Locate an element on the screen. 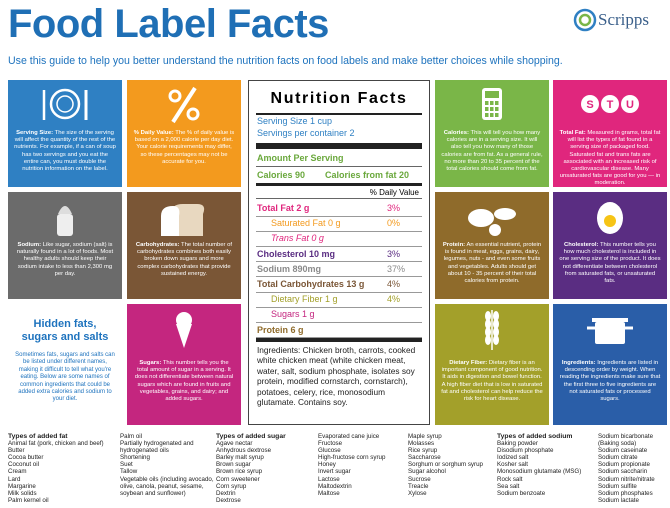 This screenshot has width=670, height=508. list-item: Treacle is located at coordinates (418, 486).